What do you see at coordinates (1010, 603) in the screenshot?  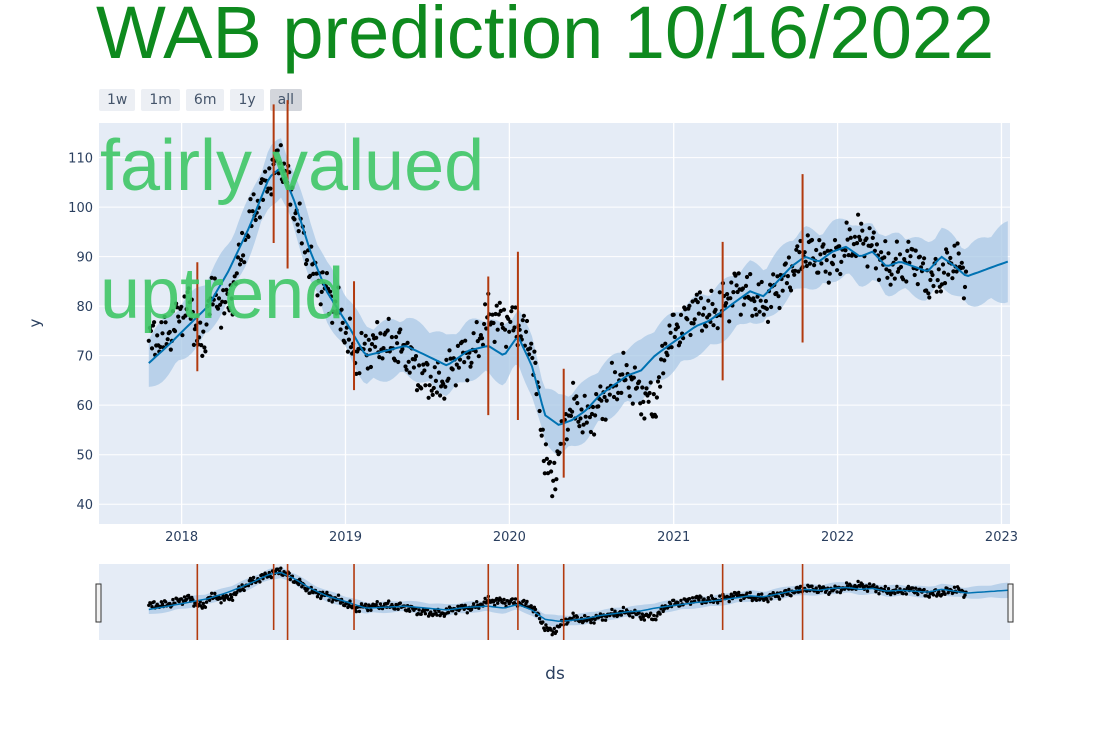 I see `slider-handle-right` at bounding box center [1010, 603].